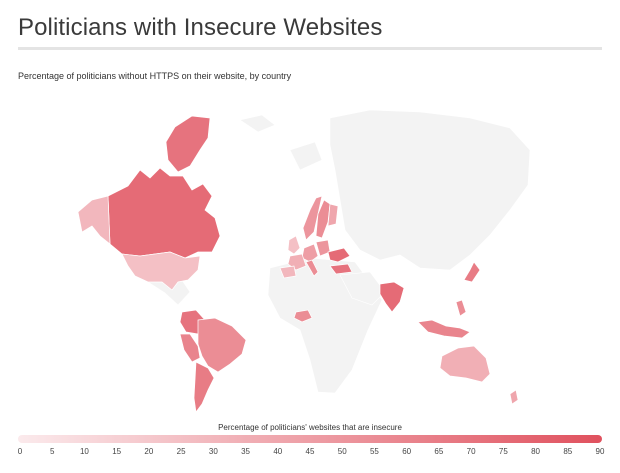  What do you see at coordinates (164, 213) in the screenshot?
I see `region-canada` at bounding box center [164, 213].